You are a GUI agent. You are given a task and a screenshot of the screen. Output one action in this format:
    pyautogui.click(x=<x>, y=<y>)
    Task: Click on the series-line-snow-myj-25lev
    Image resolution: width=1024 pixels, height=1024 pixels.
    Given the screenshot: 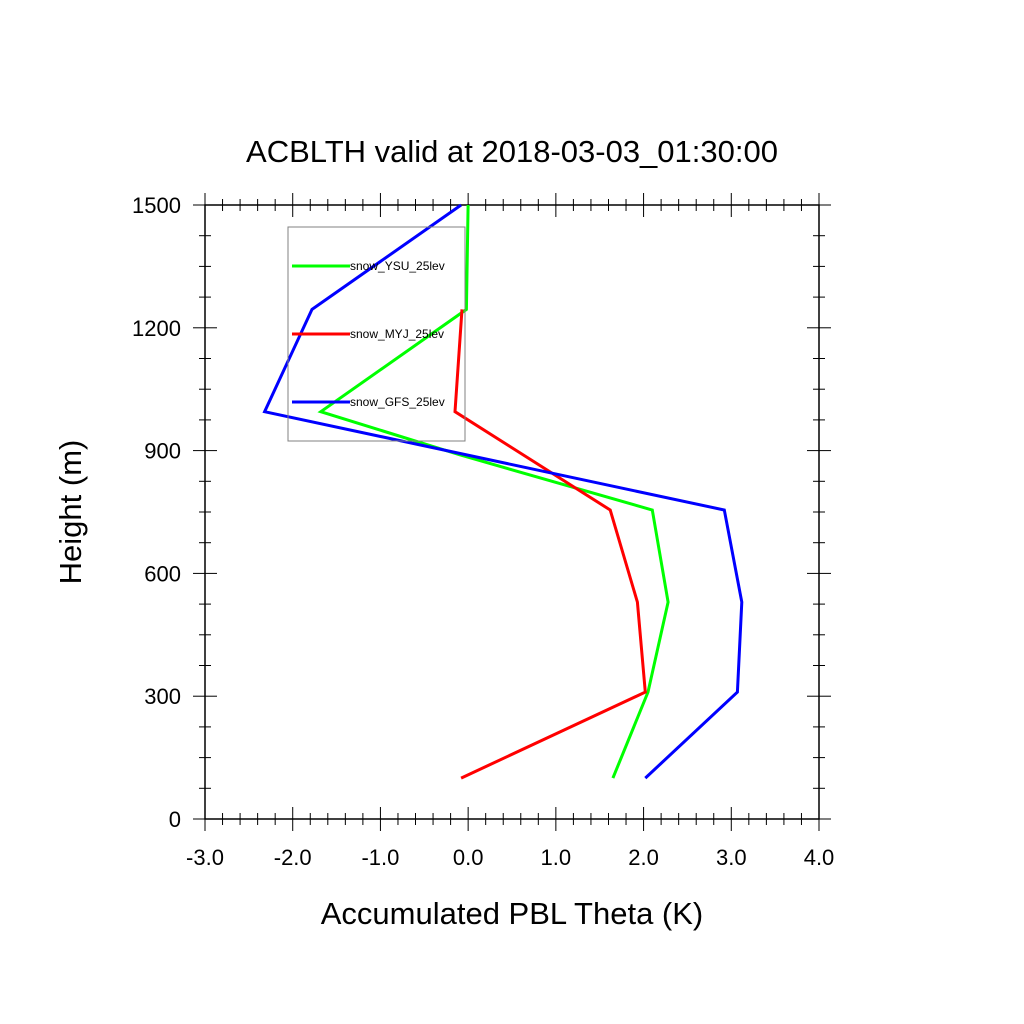 What is the action you would take?
    pyautogui.click(x=550, y=544)
    